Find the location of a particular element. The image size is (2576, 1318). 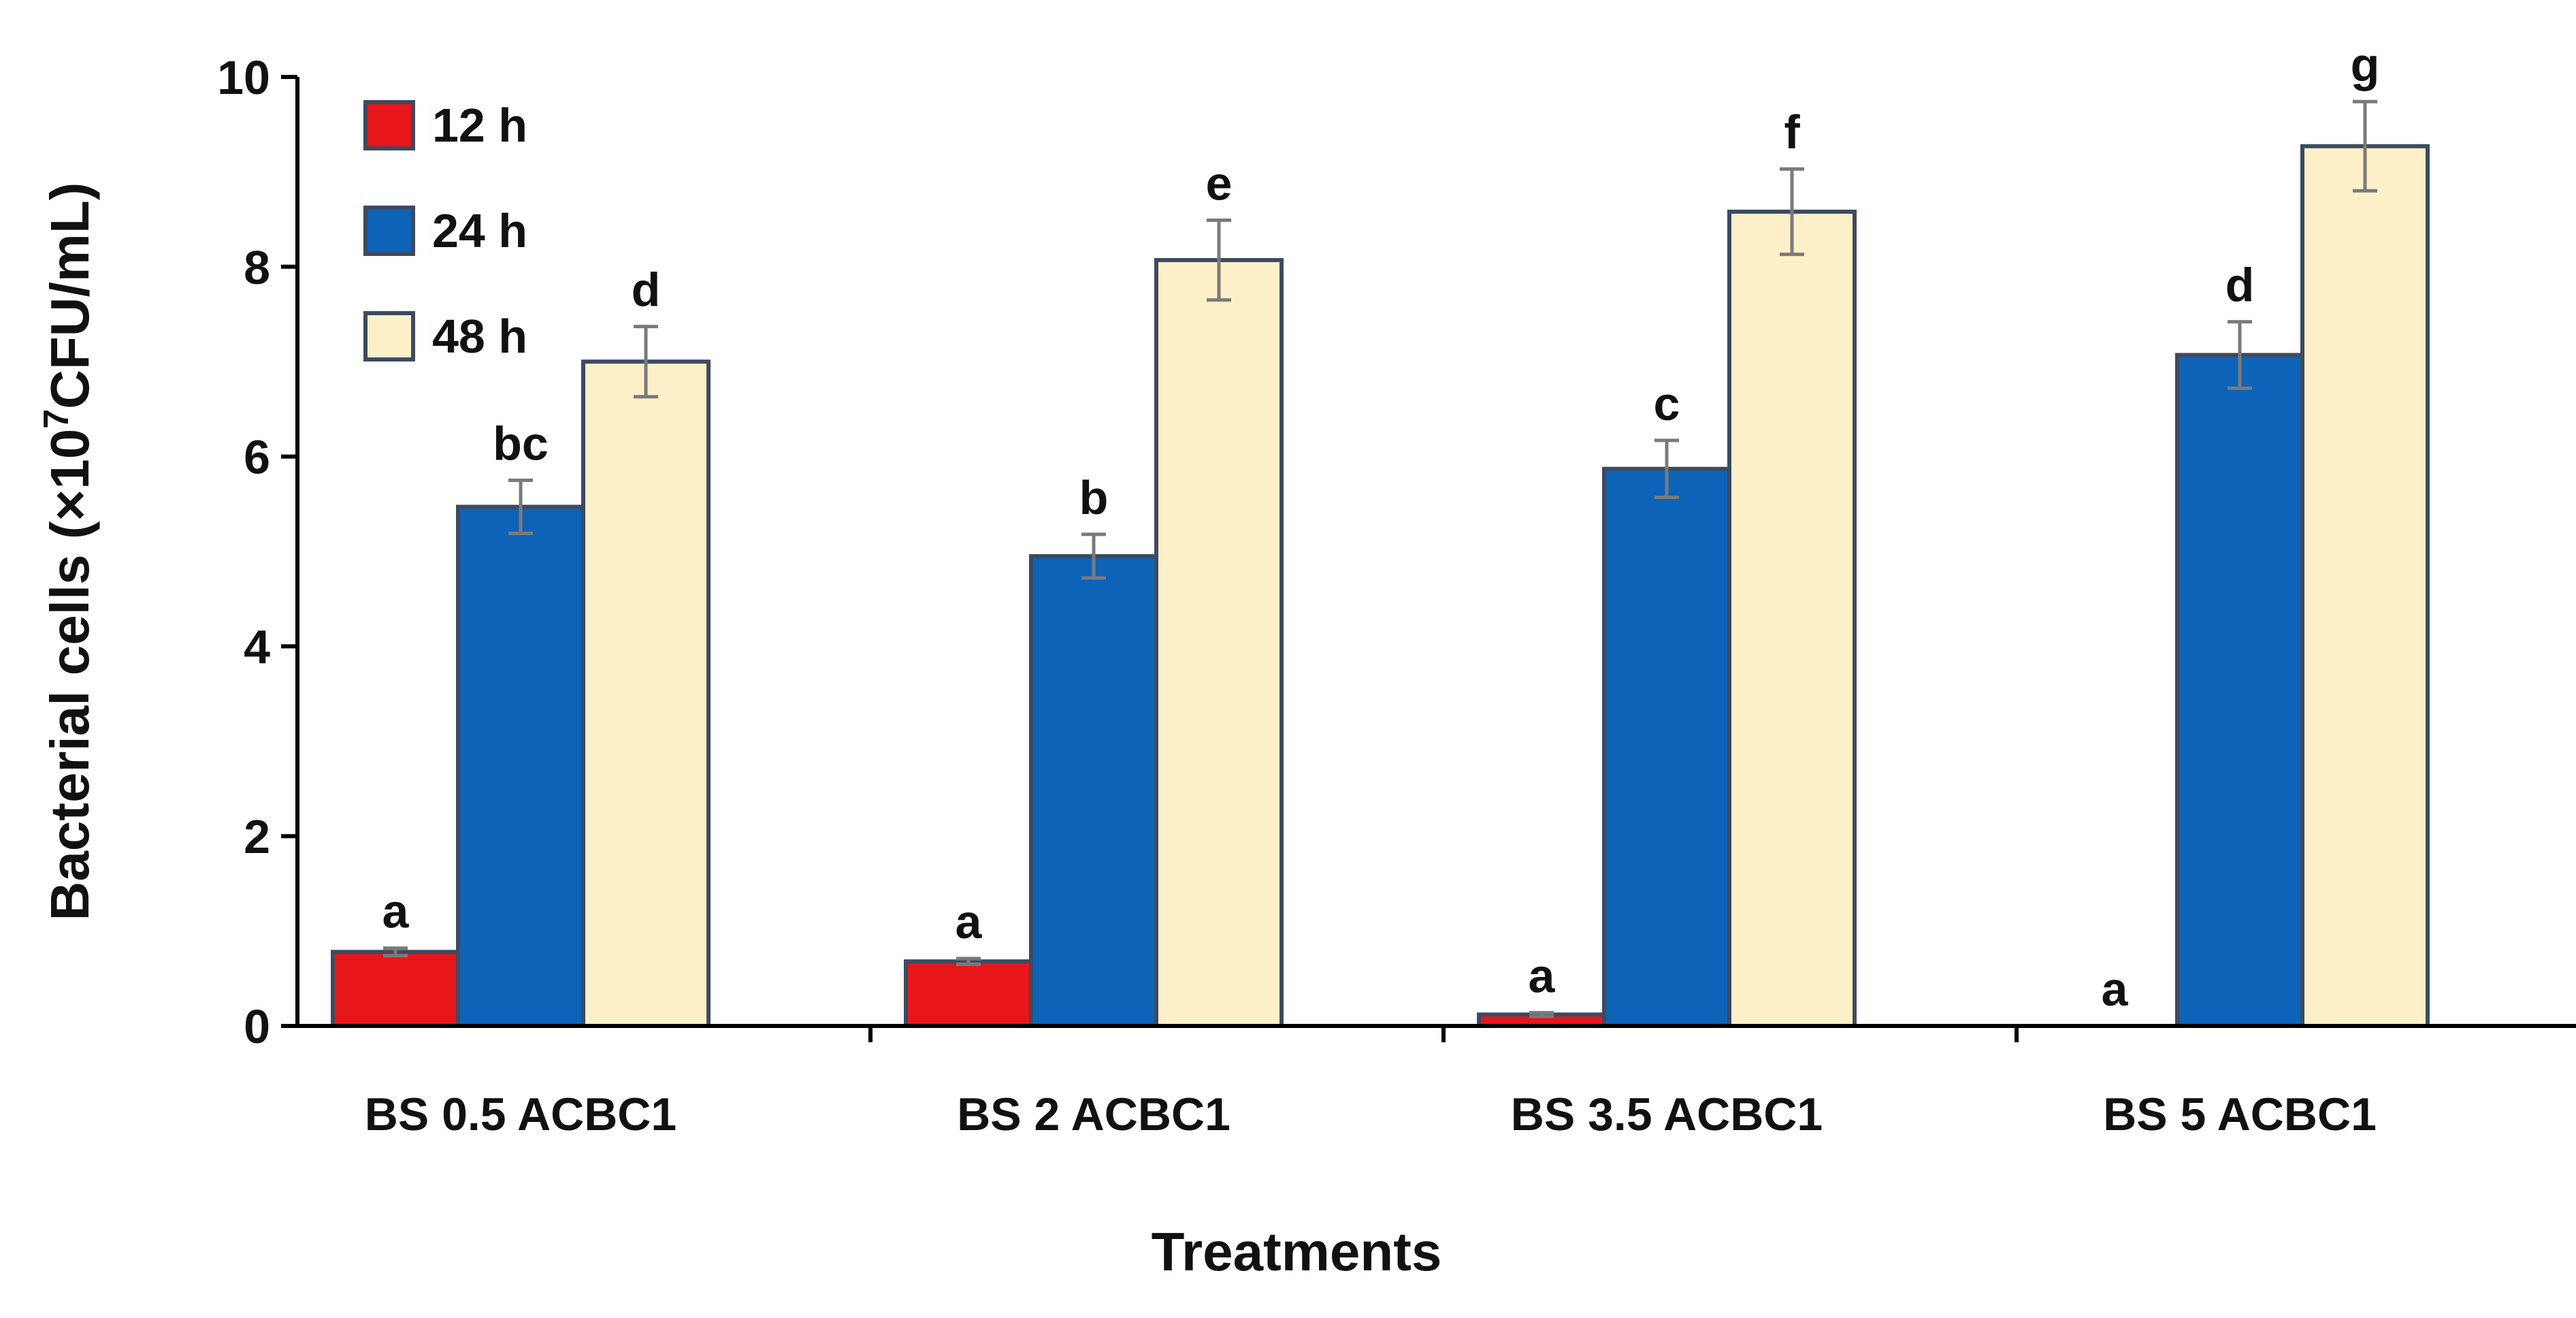

legend: 12 h 24 h 48 h is located at coordinates (445, 231).